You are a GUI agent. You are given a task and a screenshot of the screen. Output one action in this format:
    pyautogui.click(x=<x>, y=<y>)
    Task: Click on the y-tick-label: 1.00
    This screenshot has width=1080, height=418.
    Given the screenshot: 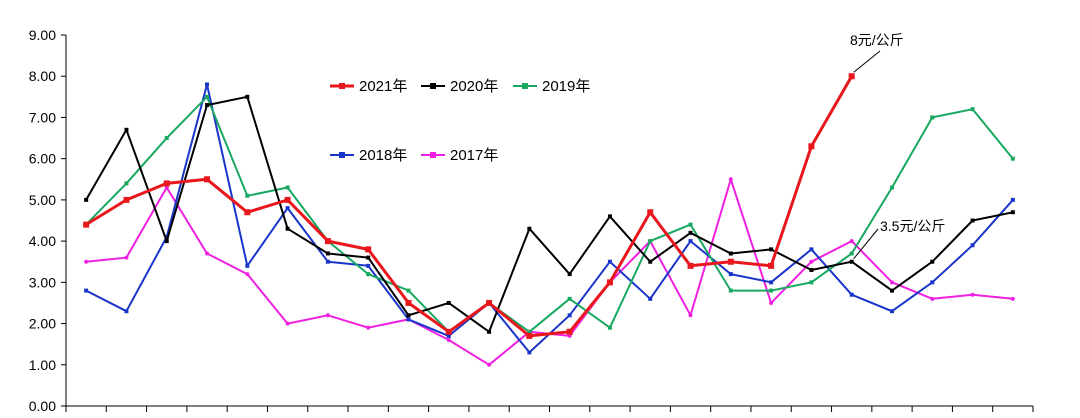 What is the action you would take?
    pyautogui.click(x=42, y=365)
    